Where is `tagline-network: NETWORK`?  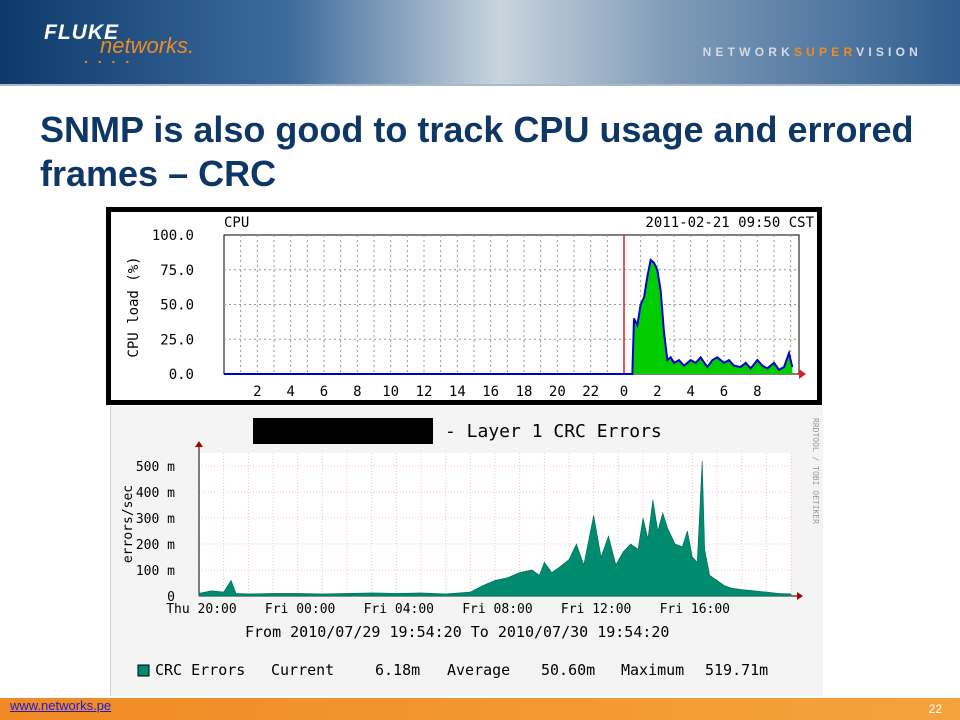
tagline-network: NETWORK is located at coordinates (748, 52).